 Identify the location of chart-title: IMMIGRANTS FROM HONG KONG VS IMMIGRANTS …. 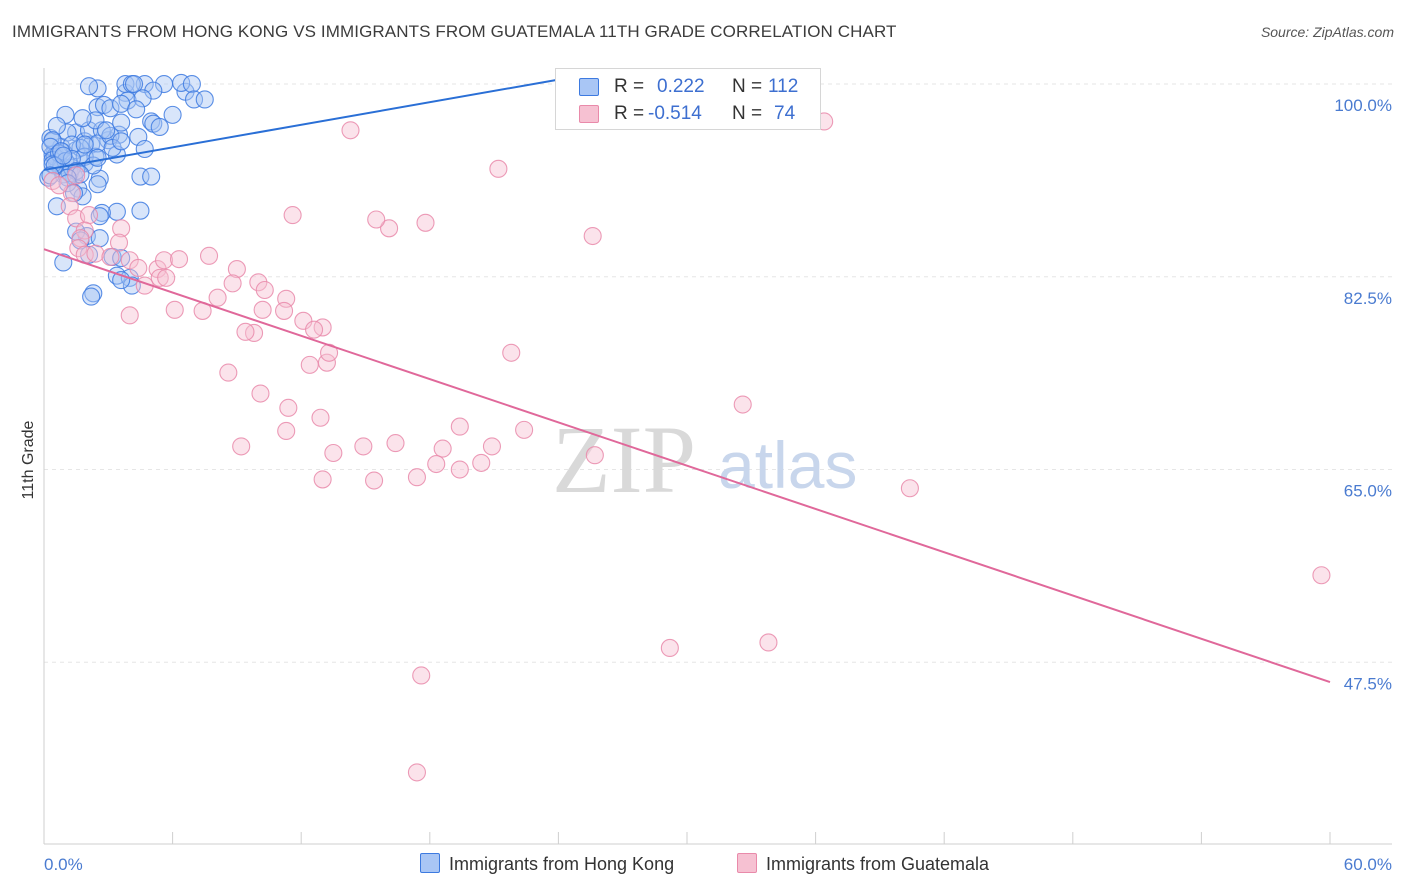
(454, 31).